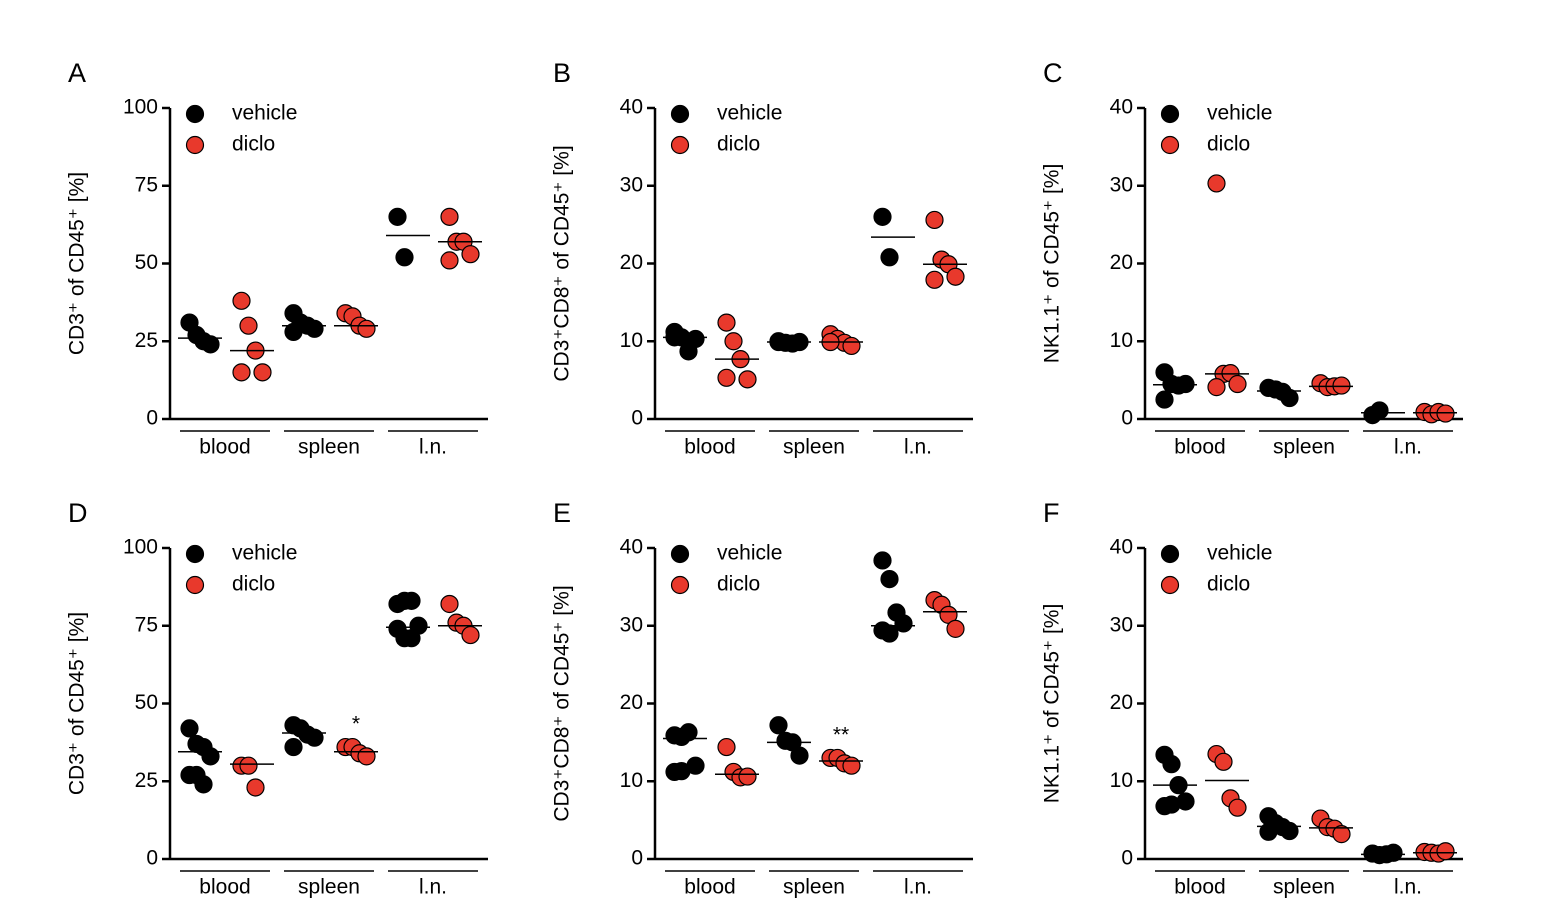  I want to click on significance-annotation: *, so click(356, 724).